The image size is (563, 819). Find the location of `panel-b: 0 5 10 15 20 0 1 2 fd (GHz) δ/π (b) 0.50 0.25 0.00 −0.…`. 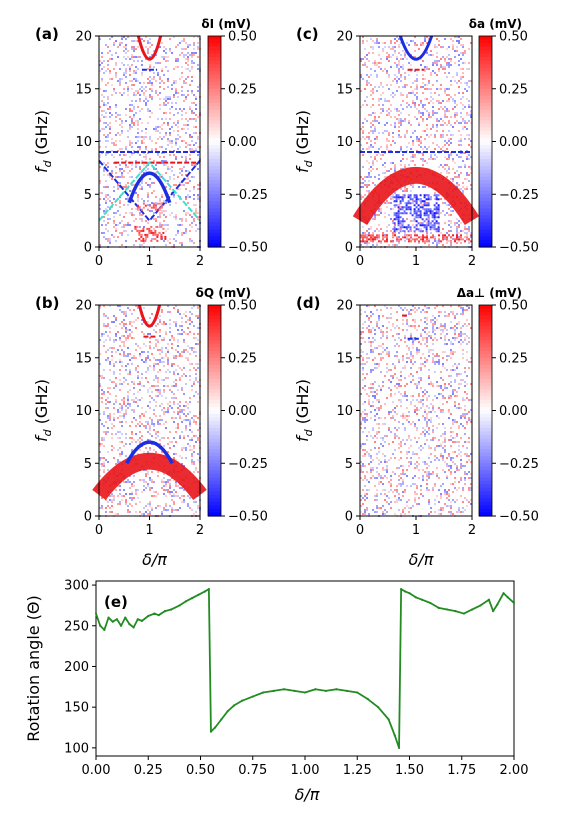

panel-b: 0 5 10 15 20 0 1 2 fd (GHz) δ/π (b) 0.50 0.25 0.00 −0.… is located at coordinates (150, 427).